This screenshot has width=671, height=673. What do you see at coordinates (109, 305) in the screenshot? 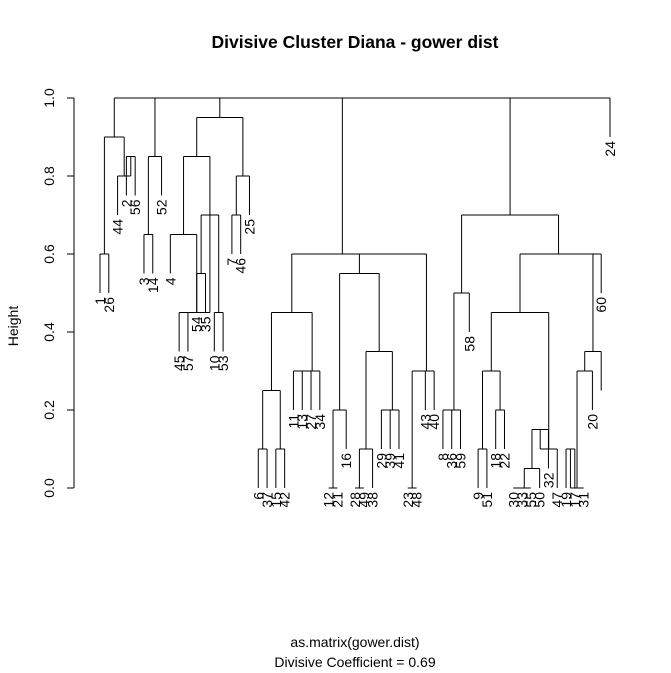
I see `leaf-label: 26` at bounding box center [109, 305].